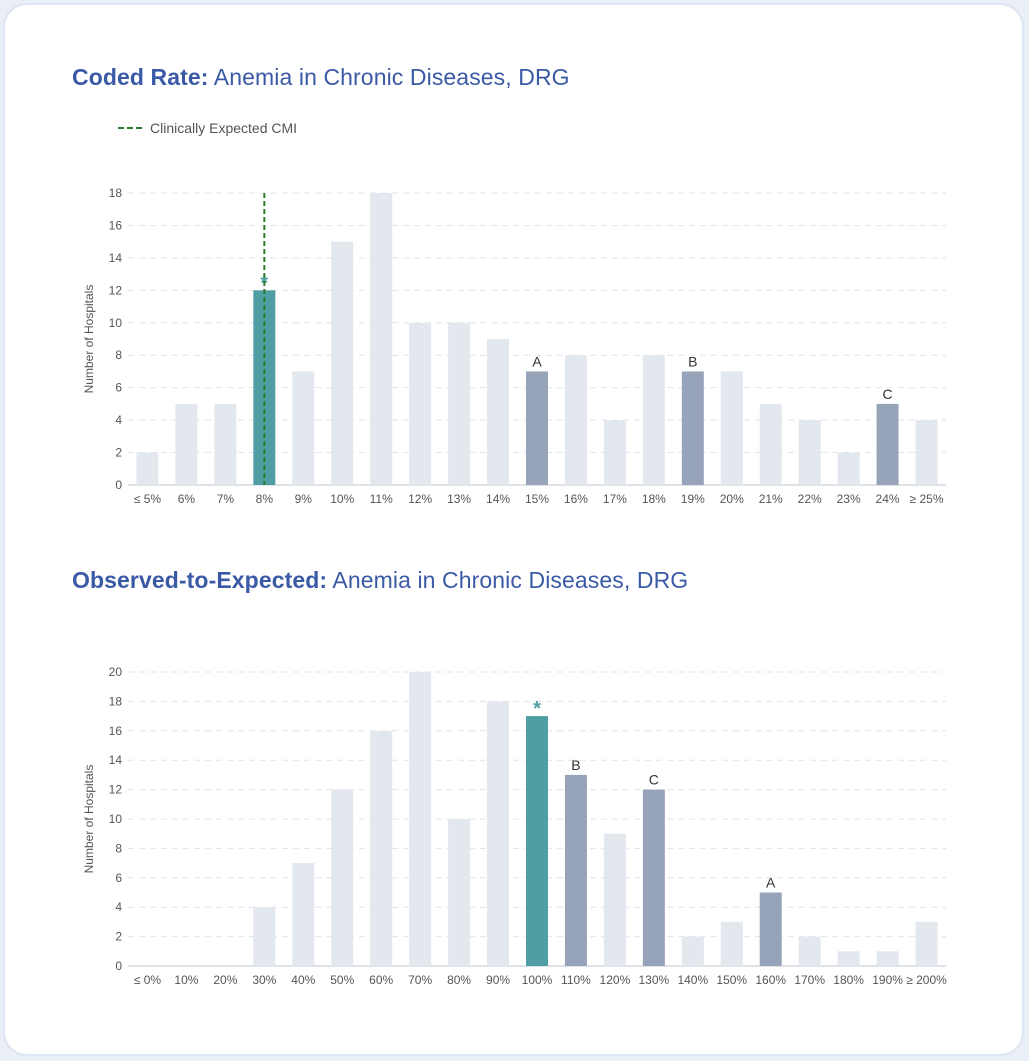  I want to click on x-tick-label: 19%, so click(693, 499).